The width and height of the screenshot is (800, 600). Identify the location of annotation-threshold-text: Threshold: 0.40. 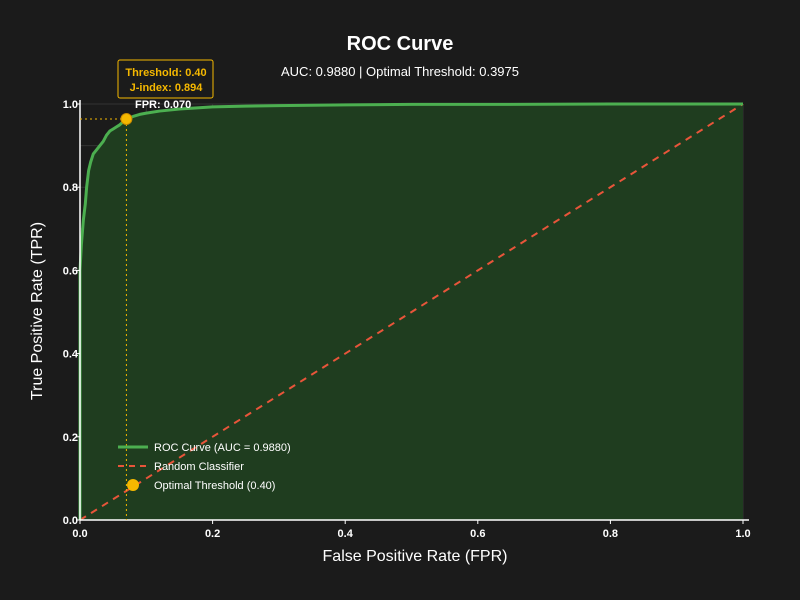
(165, 73).